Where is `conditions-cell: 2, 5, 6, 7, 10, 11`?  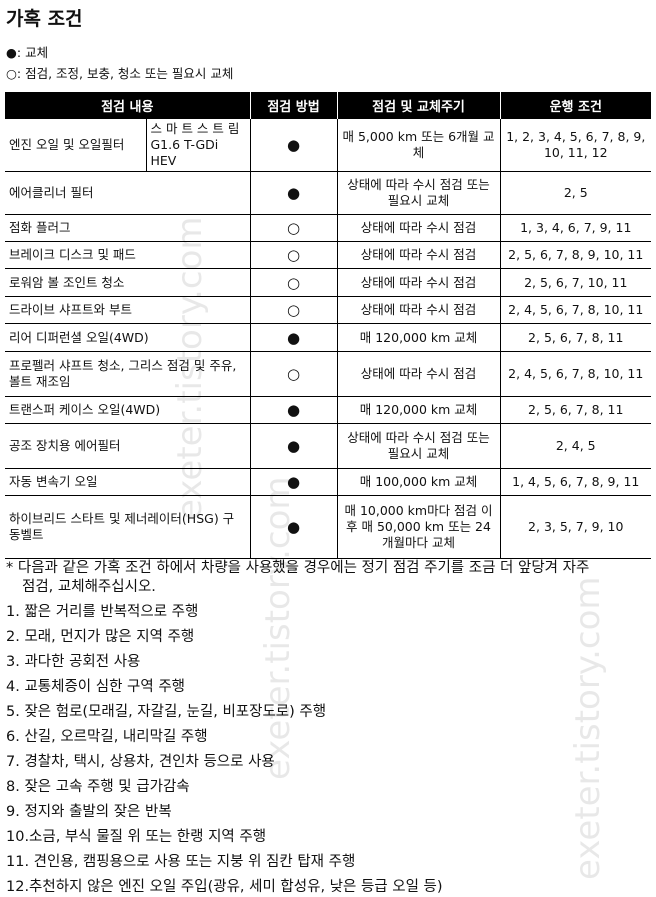
conditions-cell: 2, 5, 6, 7, 10, 11 is located at coordinates (575, 282).